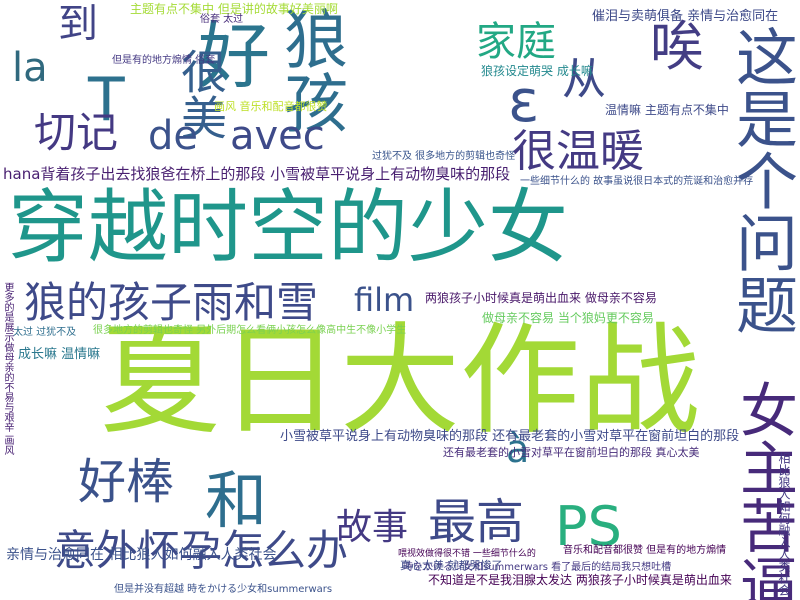 Image resolution: width=800 pixels, height=600 pixels. I want to click on word: 故事, so click(372, 527).